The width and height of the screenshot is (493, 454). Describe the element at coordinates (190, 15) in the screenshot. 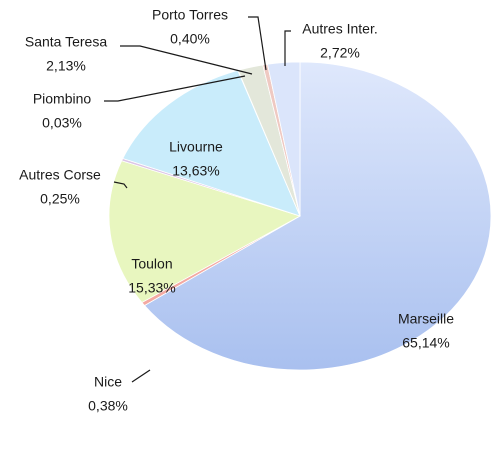

I see `slice-label: Porto Torres` at that location.